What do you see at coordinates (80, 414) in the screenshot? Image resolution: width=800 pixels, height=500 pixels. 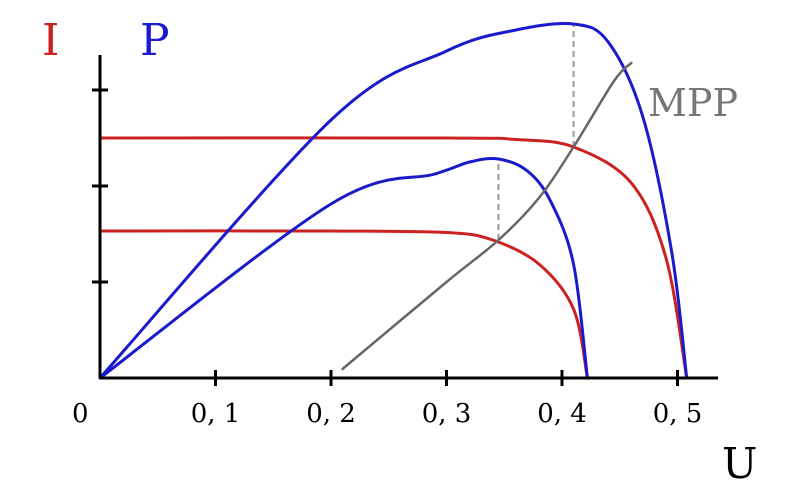 I see `x-tick-label: 0` at bounding box center [80, 414].